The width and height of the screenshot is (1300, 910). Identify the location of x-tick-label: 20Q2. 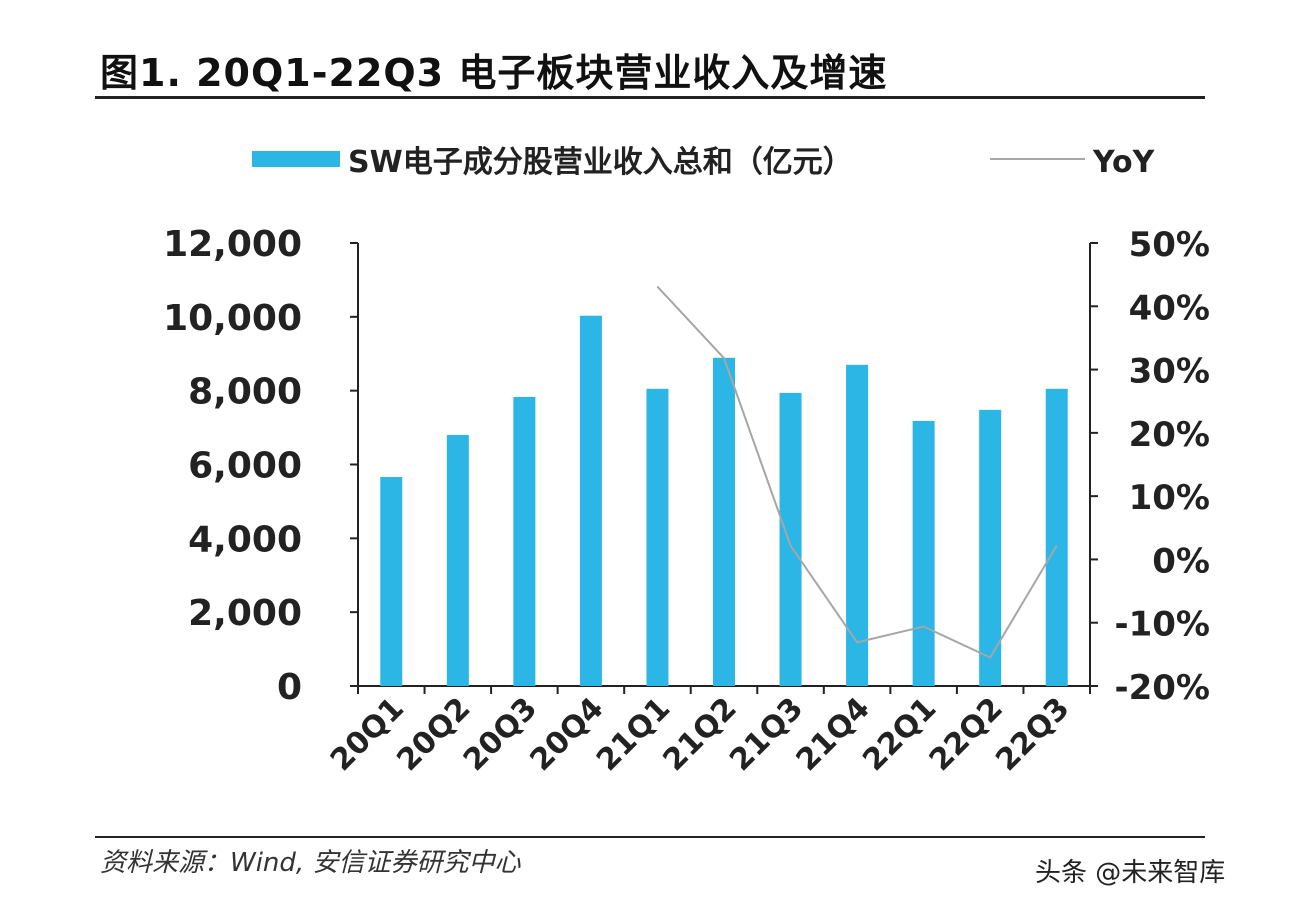
(433, 734).